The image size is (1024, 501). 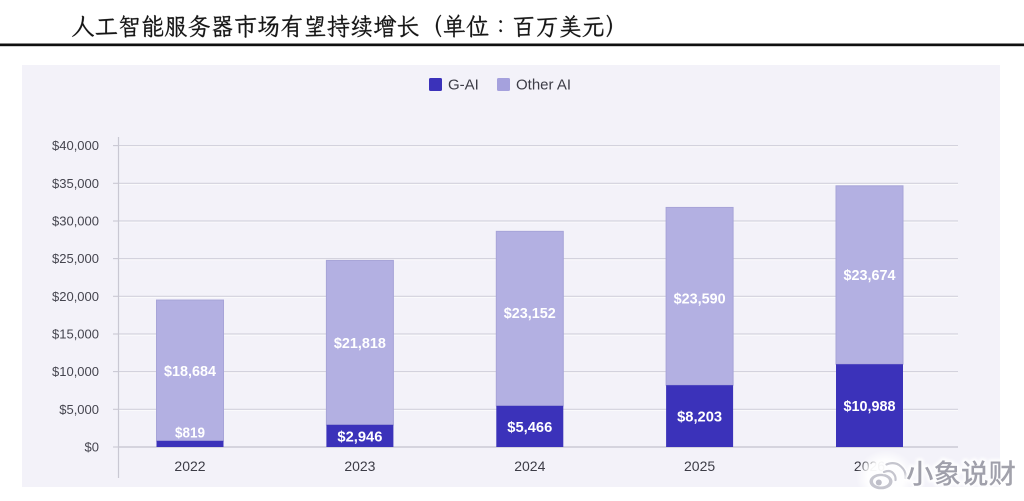 What do you see at coordinates (870, 275) in the screenshot?
I see `svg-text: $23,674` at bounding box center [870, 275].